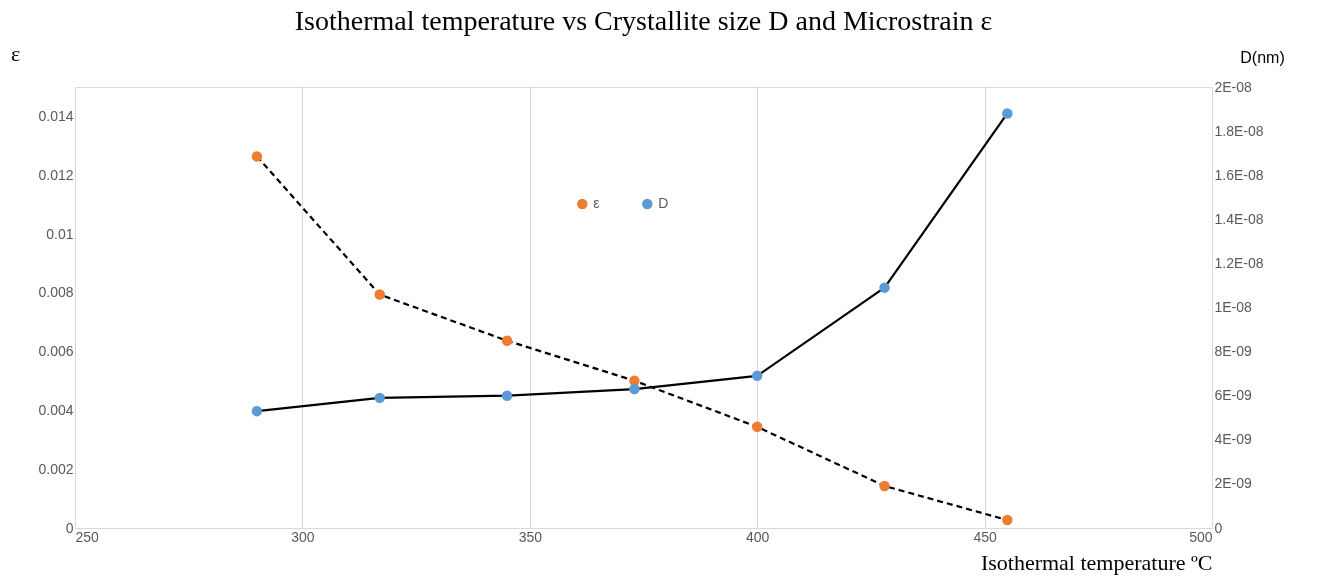 The height and width of the screenshot is (579, 1339). Describe the element at coordinates (56, 351) in the screenshot. I see `y-tick-label: 0.006` at that location.